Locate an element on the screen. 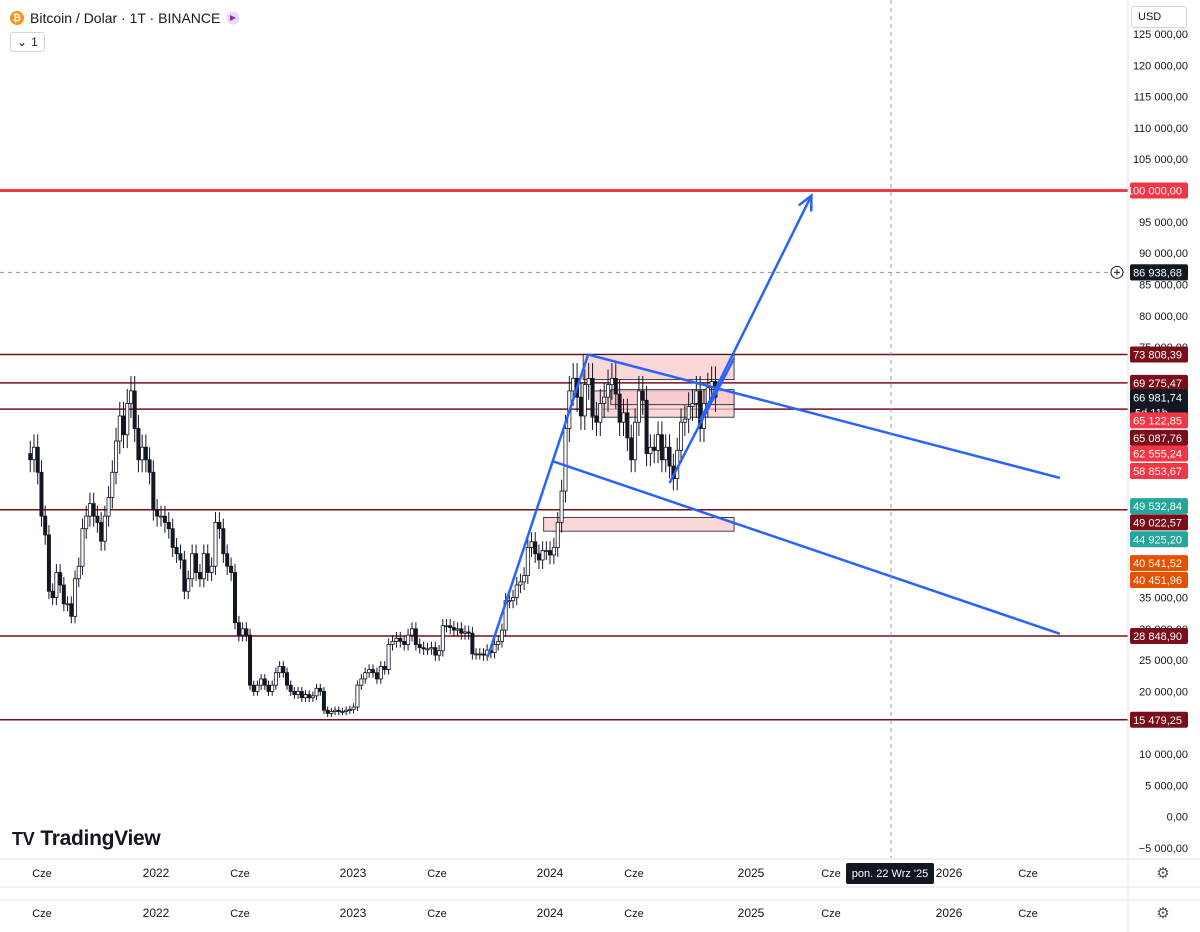 This screenshot has width=1200, height=932. time-axis-background is located at coordinates (600, 895).